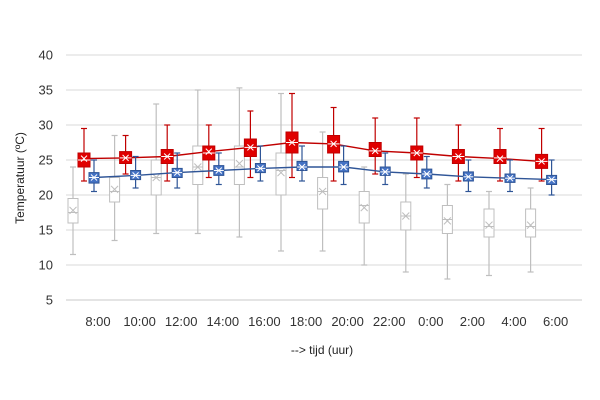 Image resolution: width=600 pixels, height=400 pixels. What do you see at coordinates (513, 321) in the screenshot?
I see `x-tick-label: 4:00` at bounding box center [513, 321].